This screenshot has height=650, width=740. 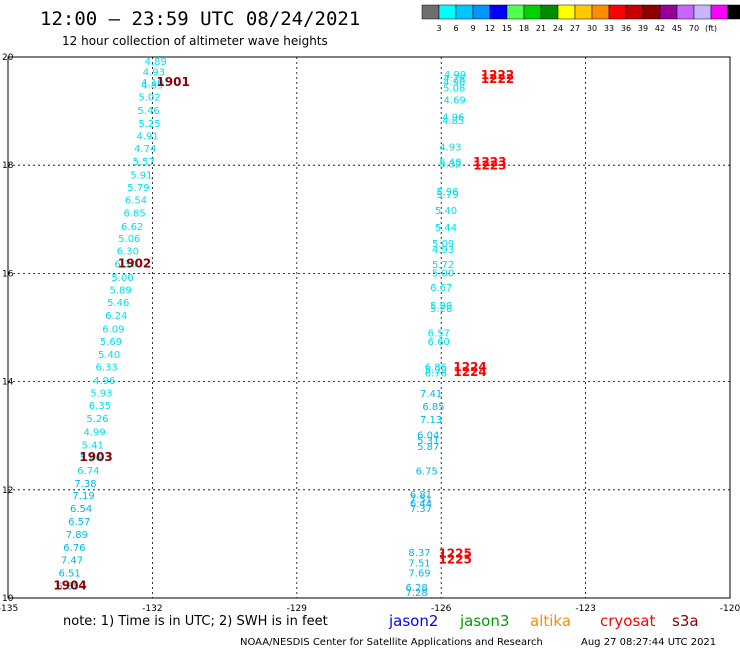 I want to click on colorbar-label: 6, so click(x=455, y=28).